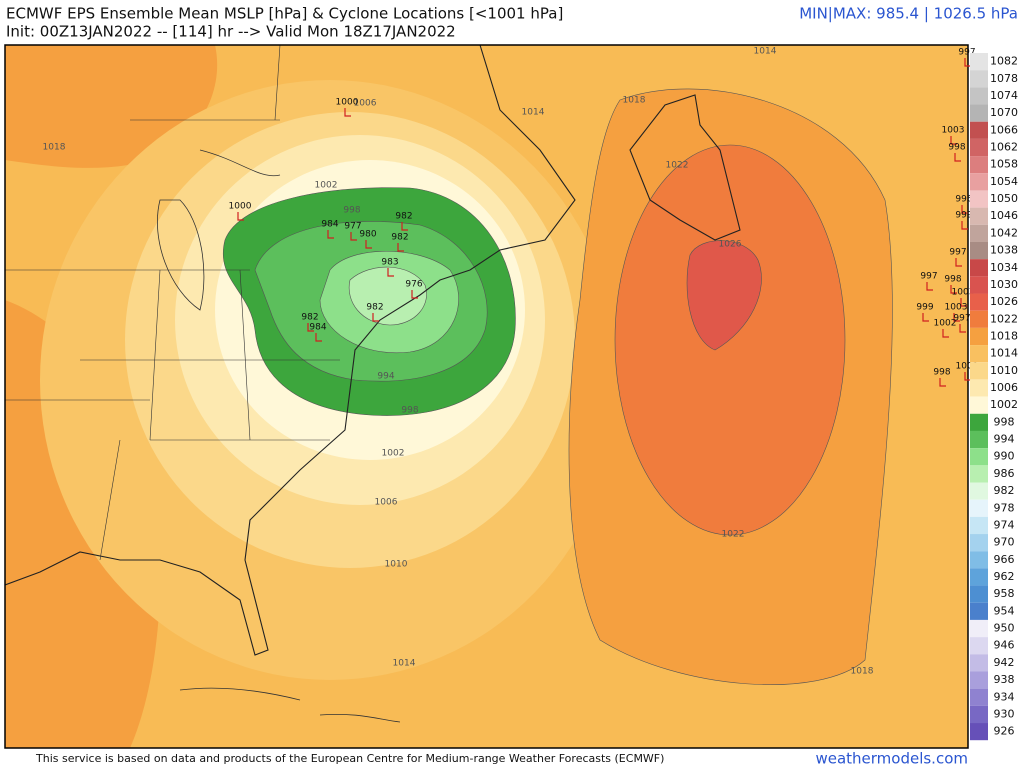 This screenshot has width=1024, height=768. What do you see at coordinates (1004, 628) in the screenshot?
I see `colorbar-label: 950` at bounding box center [1004, 628].